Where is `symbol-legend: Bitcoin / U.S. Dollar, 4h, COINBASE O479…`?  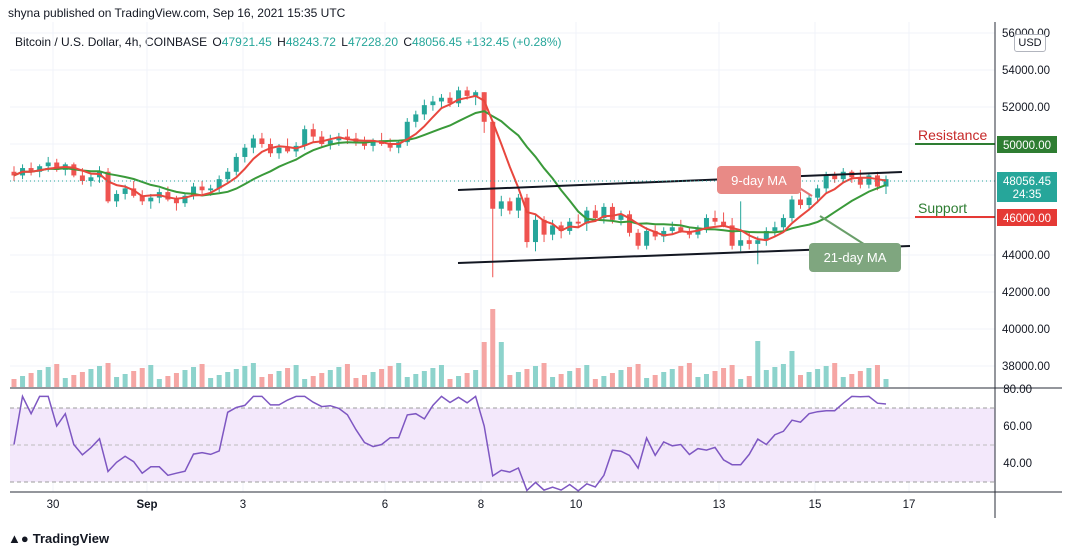 symbol-legend: Bitcoin / U.S. Dollar, 4h, COINBASE O479… is located at coordinates (288, 42).